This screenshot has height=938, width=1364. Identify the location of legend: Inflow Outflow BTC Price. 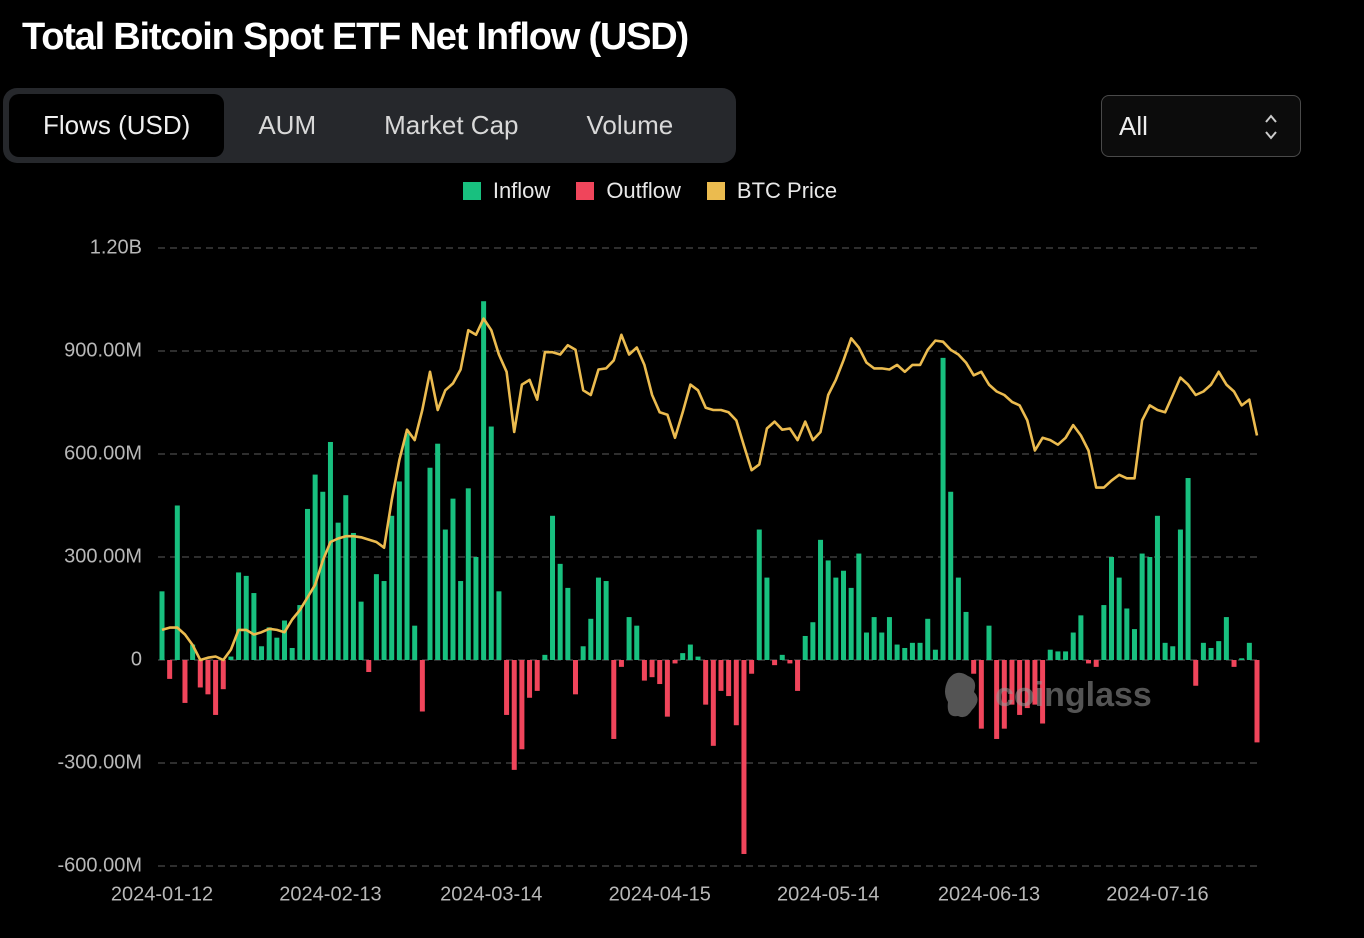
(650, 191).